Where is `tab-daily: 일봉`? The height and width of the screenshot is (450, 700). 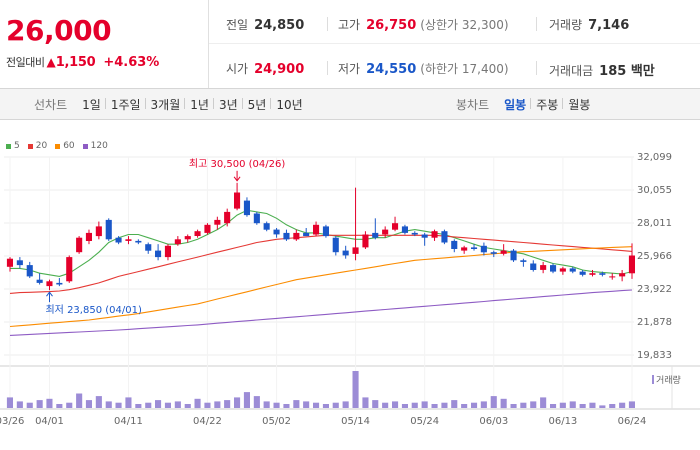
tab-daily: 일봉 is located at coordinates (515, 104).